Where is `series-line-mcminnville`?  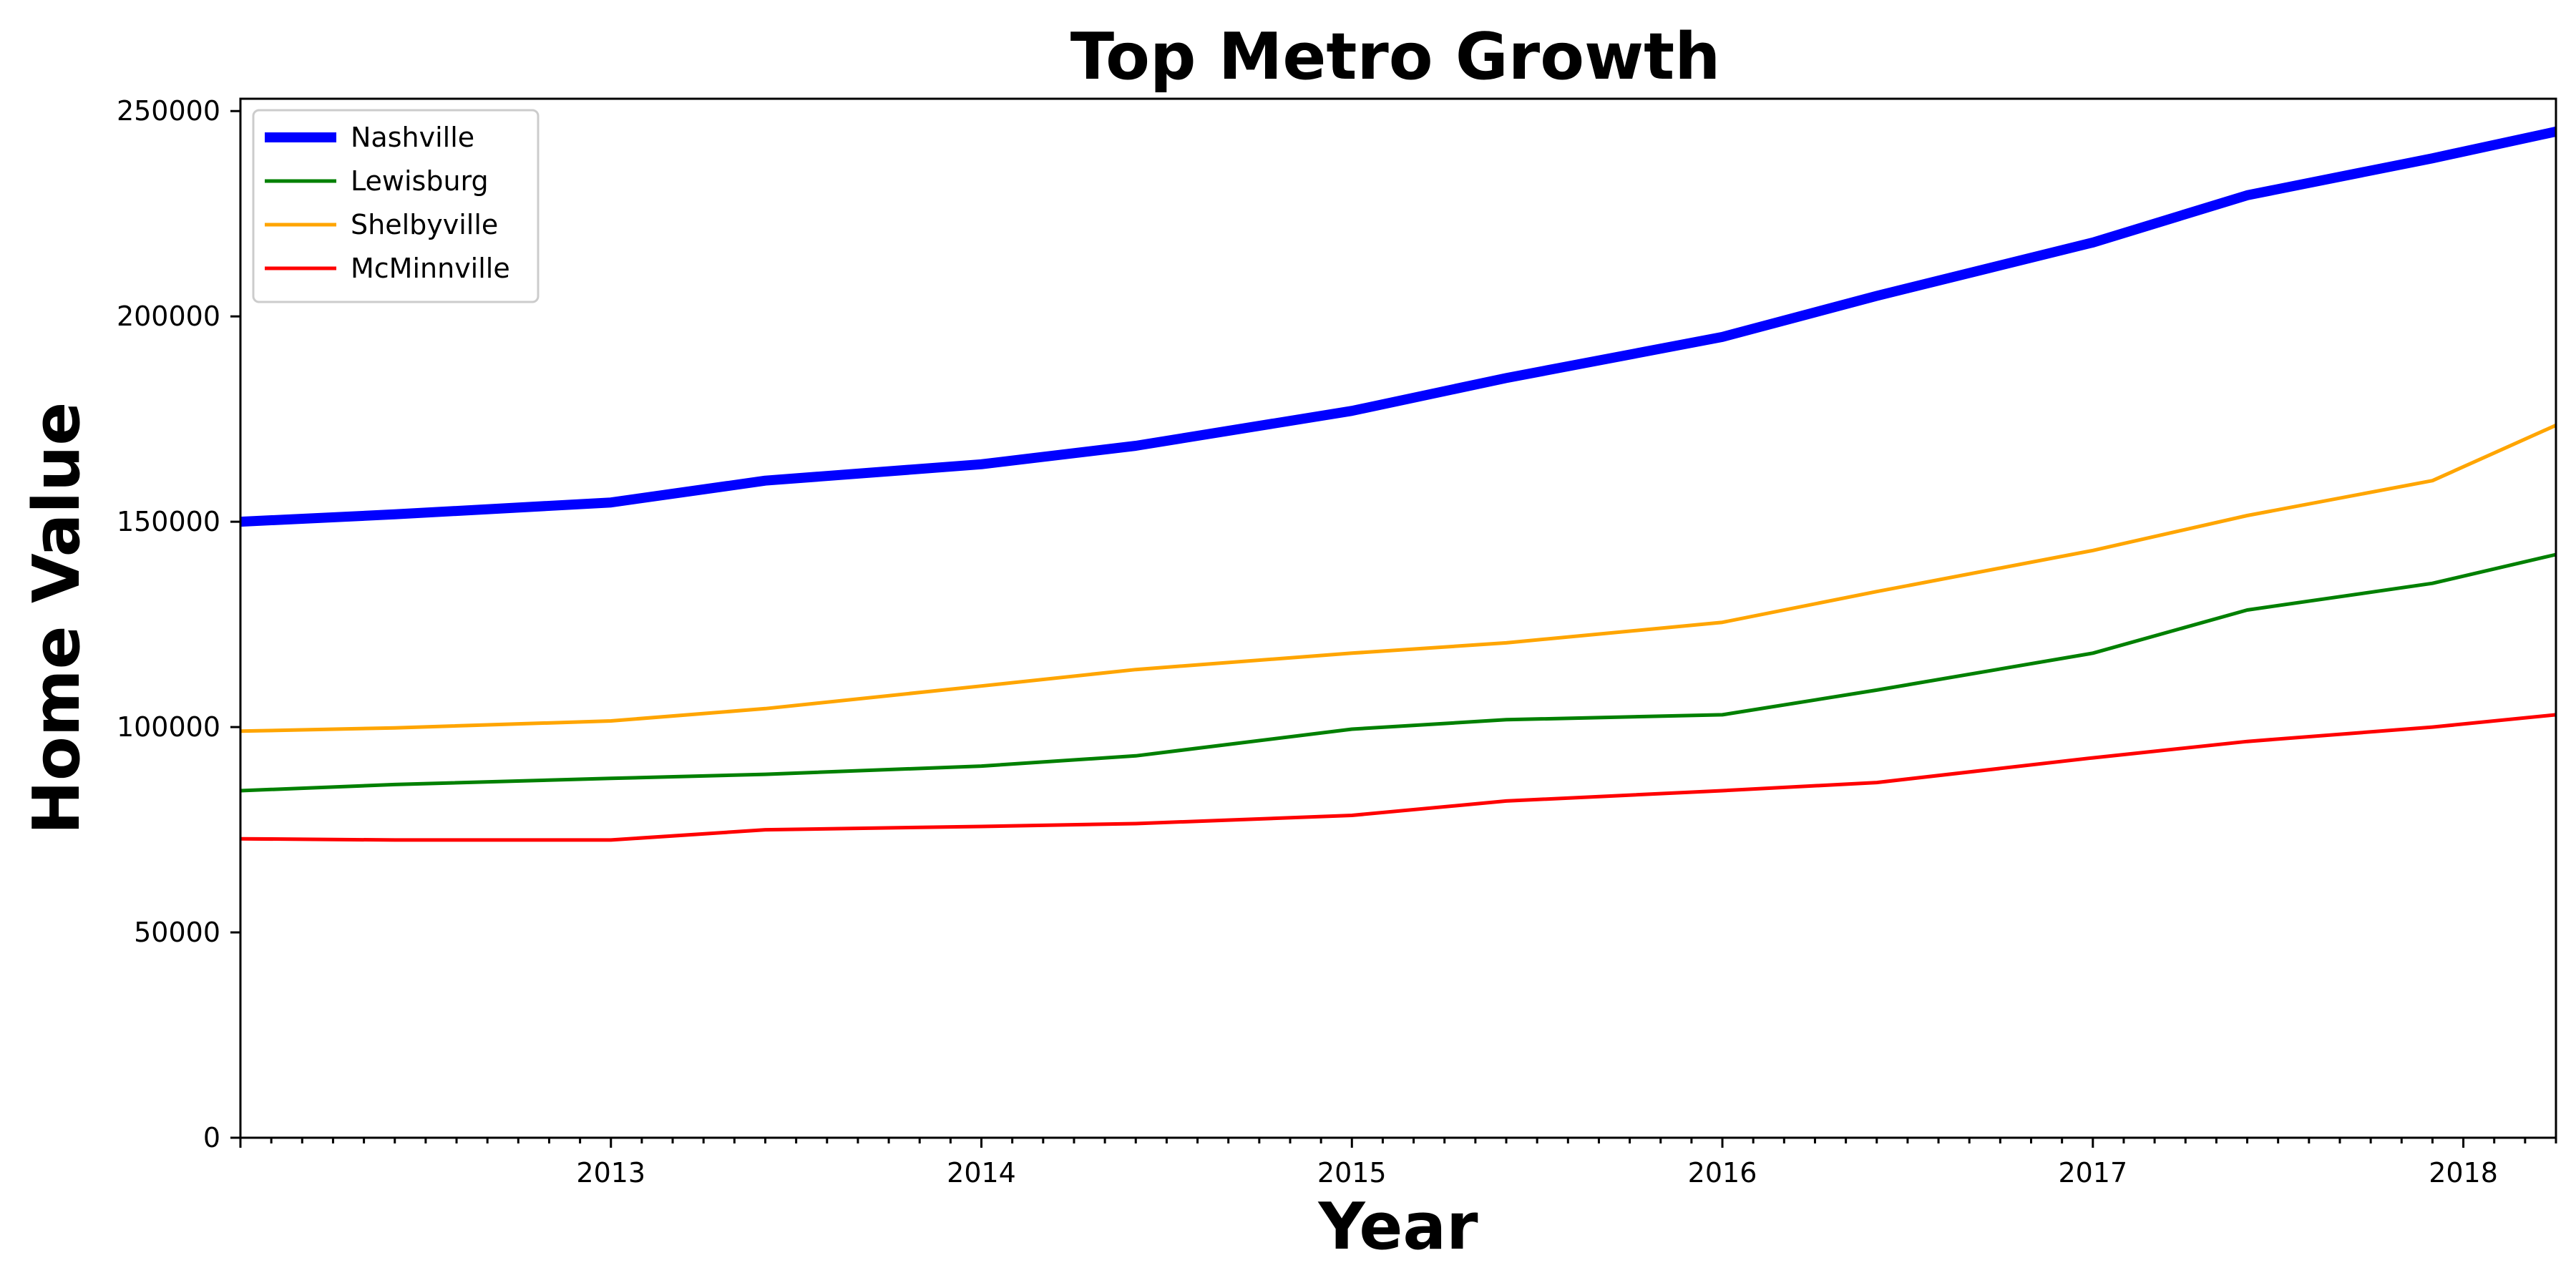
series-line-mcminnville is located at coordinates (1398, 777).